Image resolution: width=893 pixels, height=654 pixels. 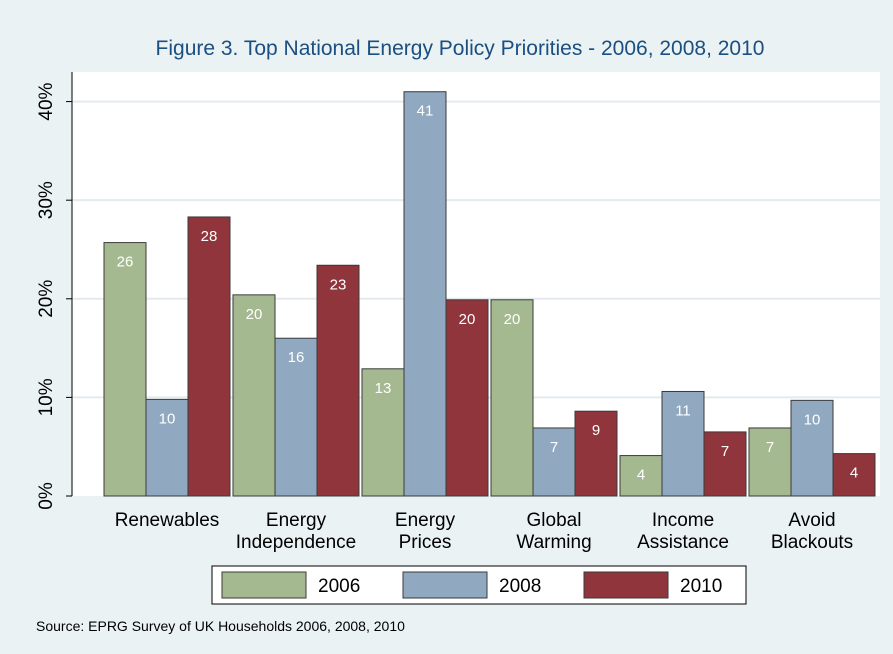 What do you see at coordinates (296, 357) in the screenshot?
I see `bar-value-label: 16` at bounding box center [296, 357].